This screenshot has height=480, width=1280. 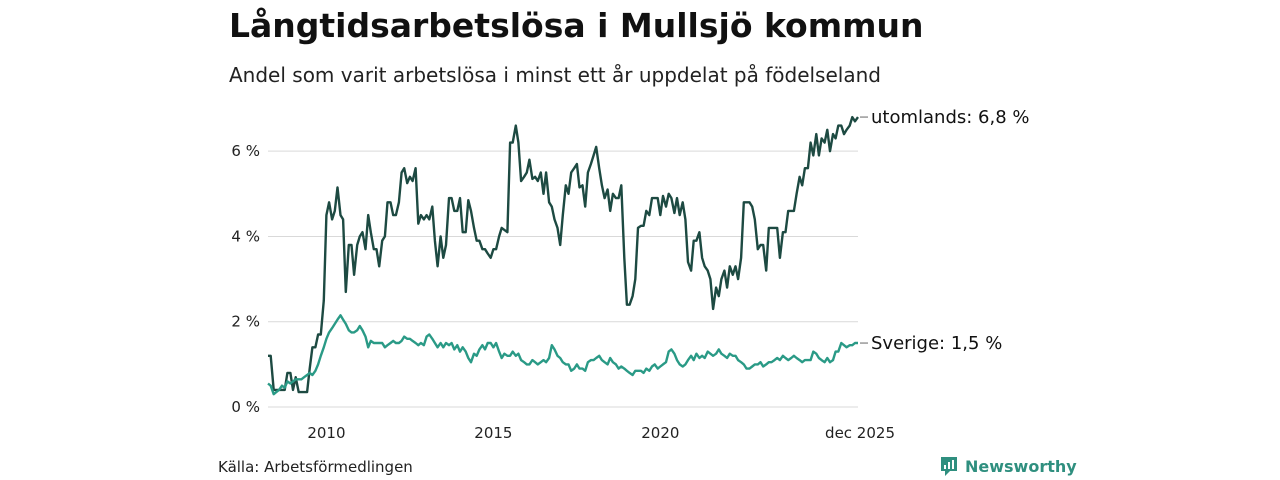 I want to click on x-tick-label: 2010, so click(x=326, y=433).